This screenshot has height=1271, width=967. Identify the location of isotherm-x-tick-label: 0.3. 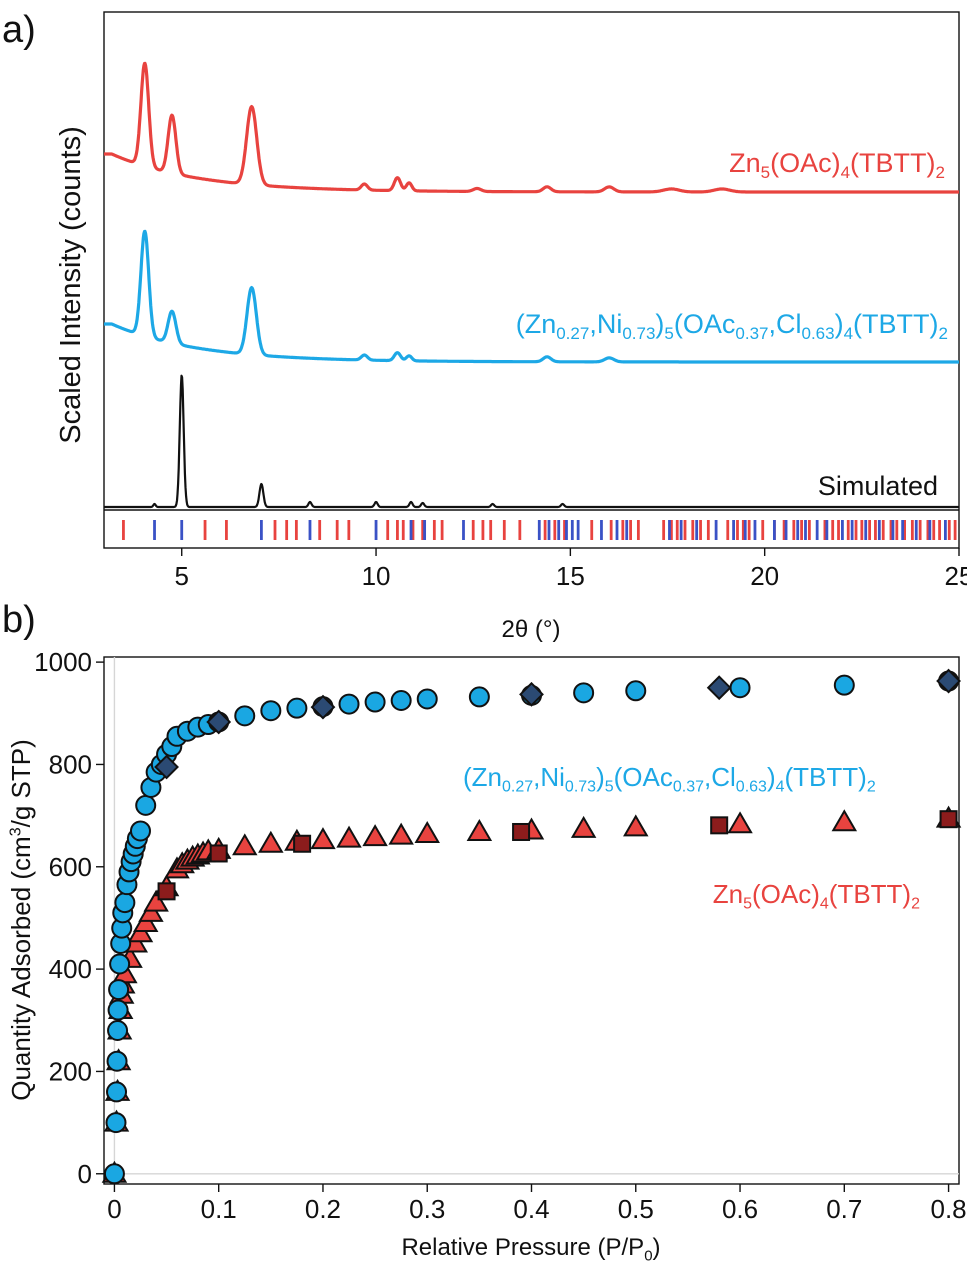
(427, 1209).